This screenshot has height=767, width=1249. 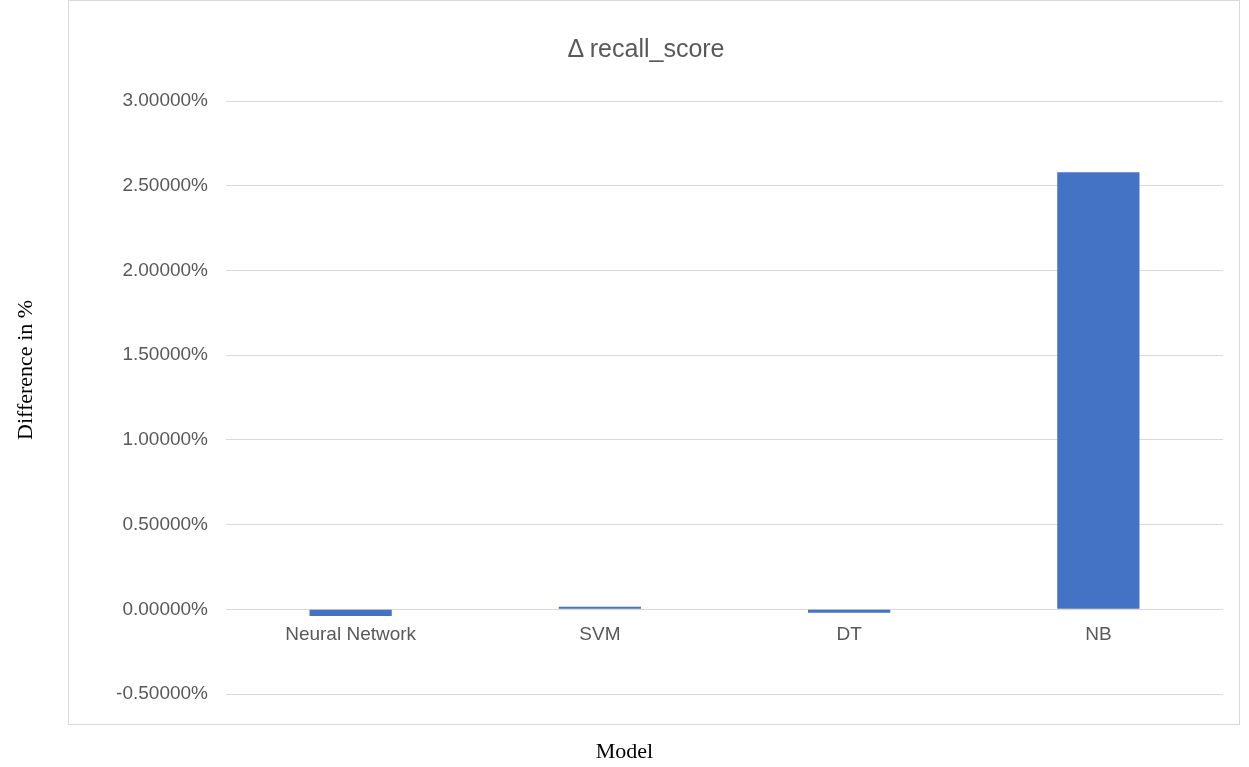 What do you see at coordinates (849, 633) in the screenshot?
I see `x-tick-label: DT` at bounding box center [849, 633].